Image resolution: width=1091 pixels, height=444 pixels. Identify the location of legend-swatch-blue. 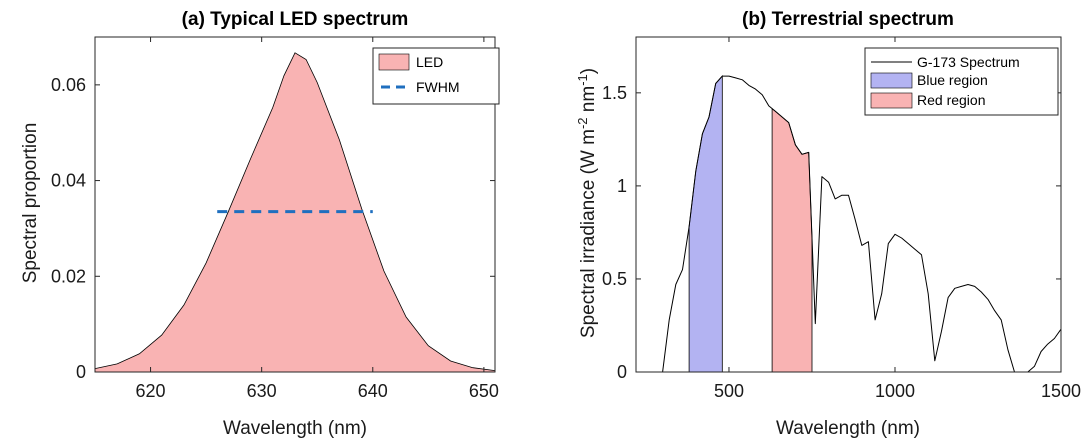
(891, 80).